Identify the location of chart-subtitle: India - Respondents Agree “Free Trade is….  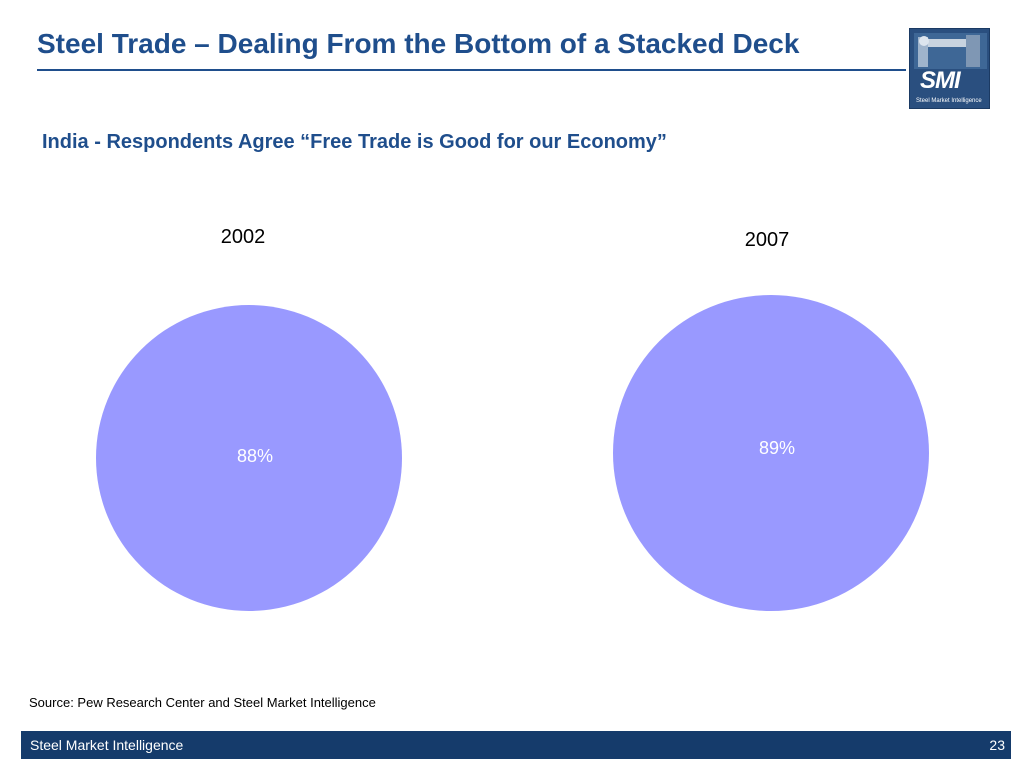
(354, 142).